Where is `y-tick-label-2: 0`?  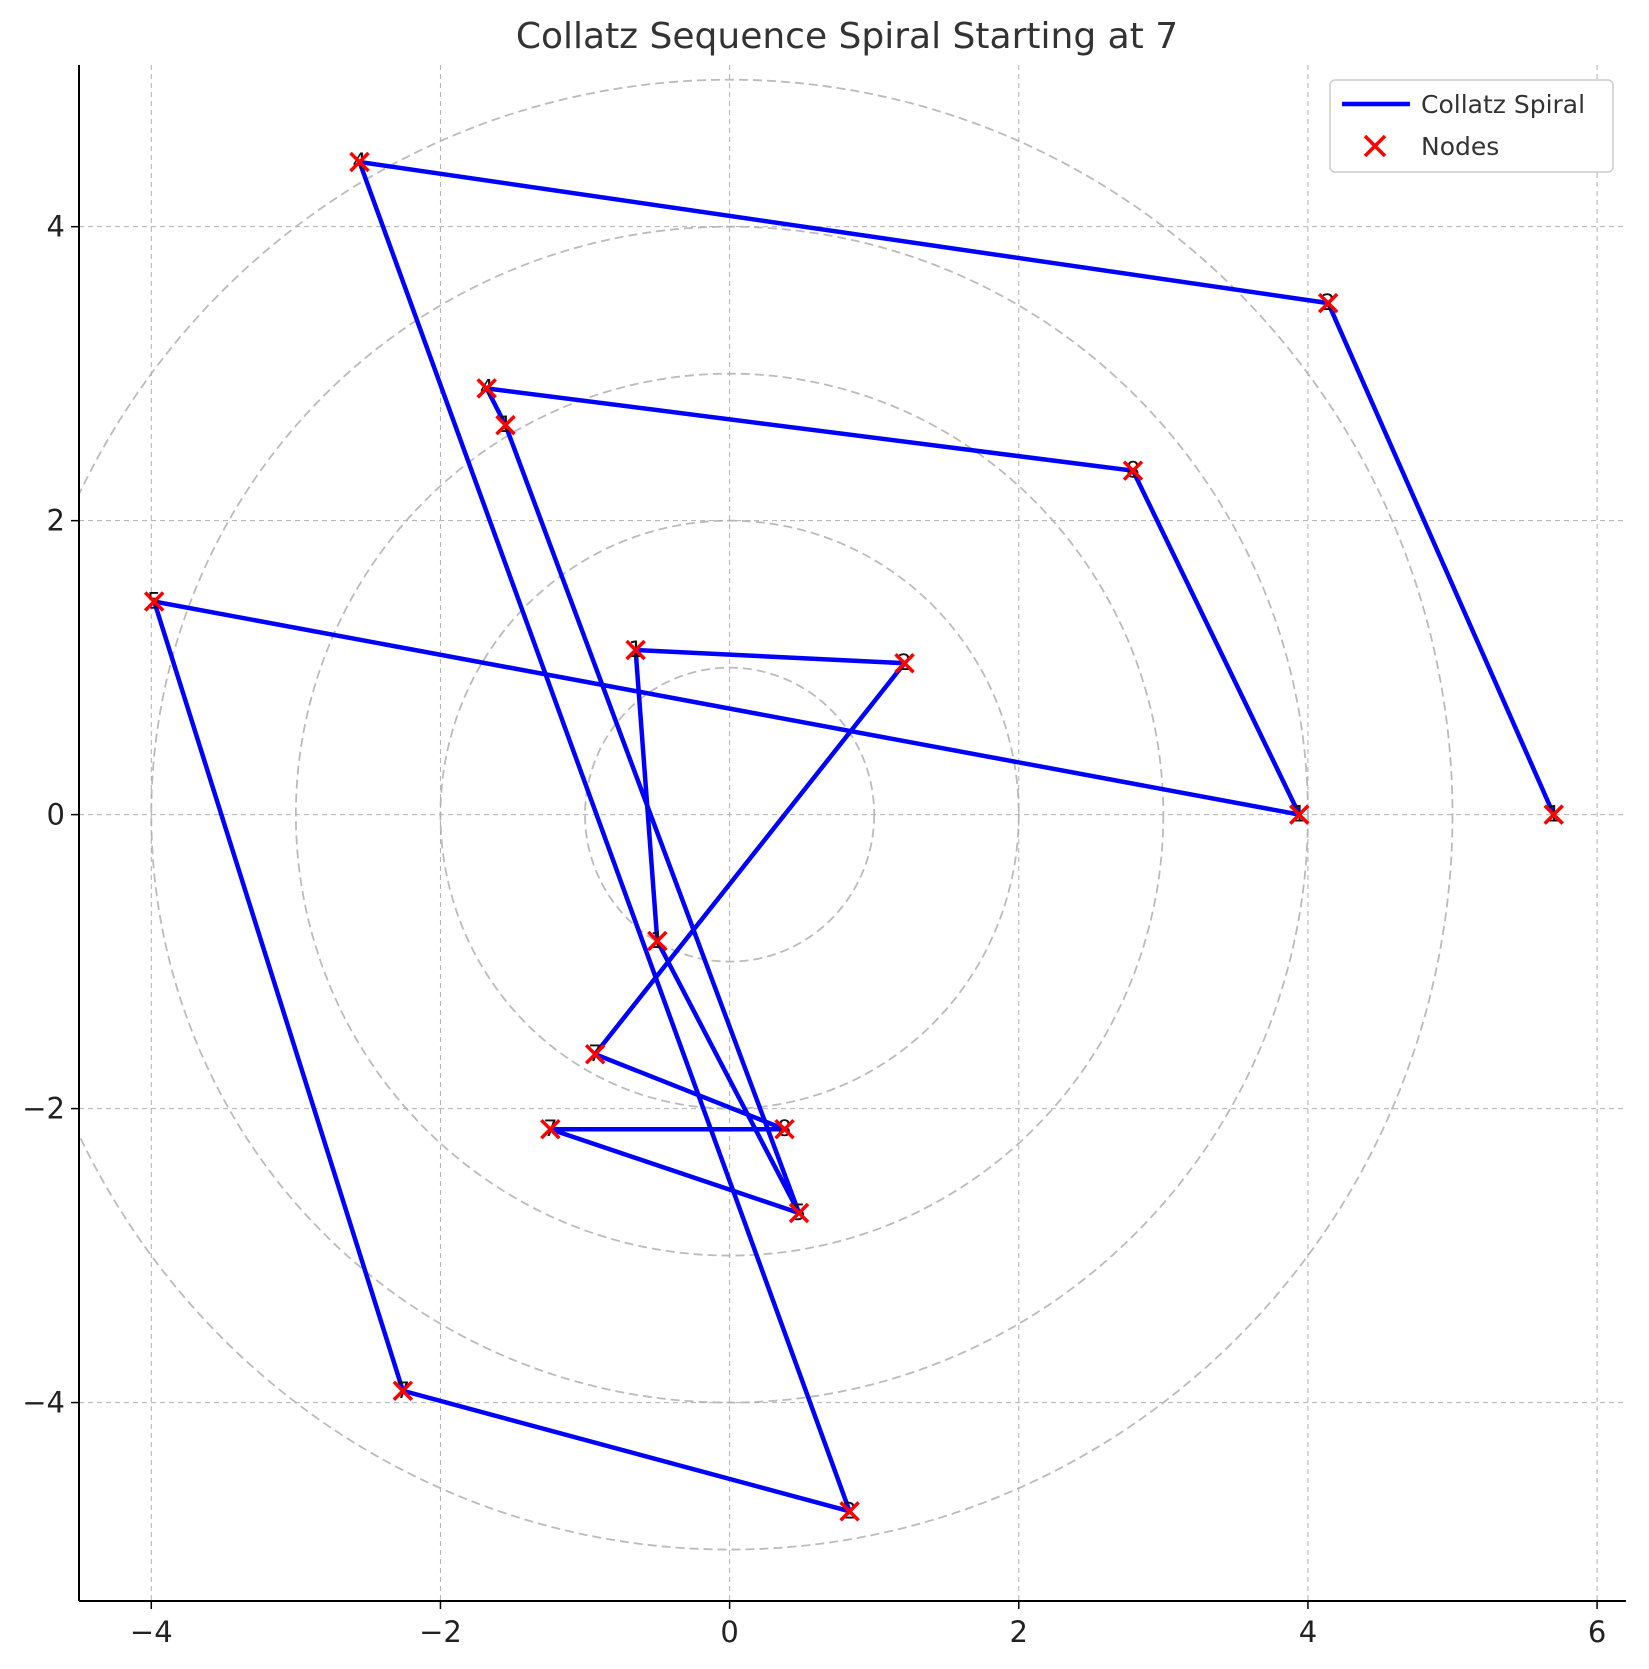 y-tick-label-2: 0 is located at coordinates (56, 815).